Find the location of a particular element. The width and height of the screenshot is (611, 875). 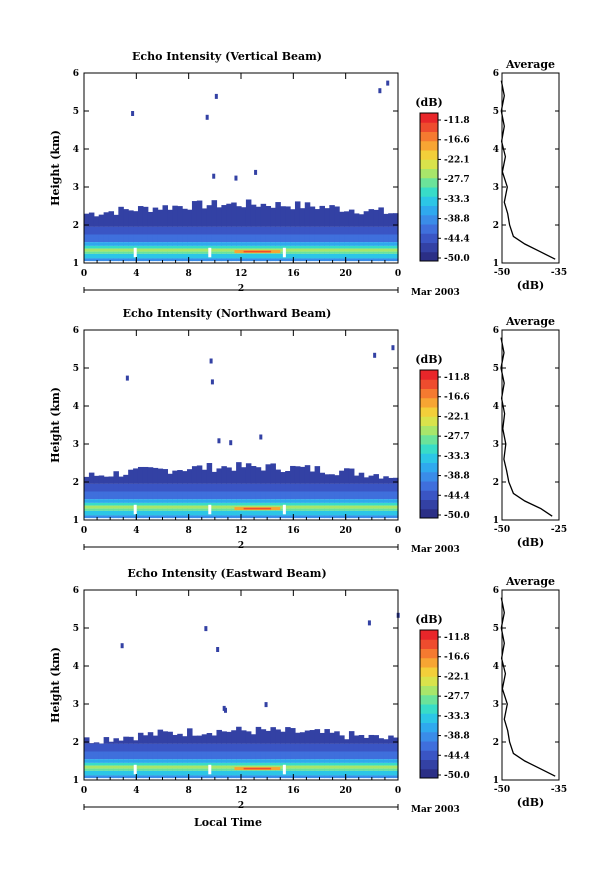

colorbar-label: -27.7 is located at coordinates (457, 697).